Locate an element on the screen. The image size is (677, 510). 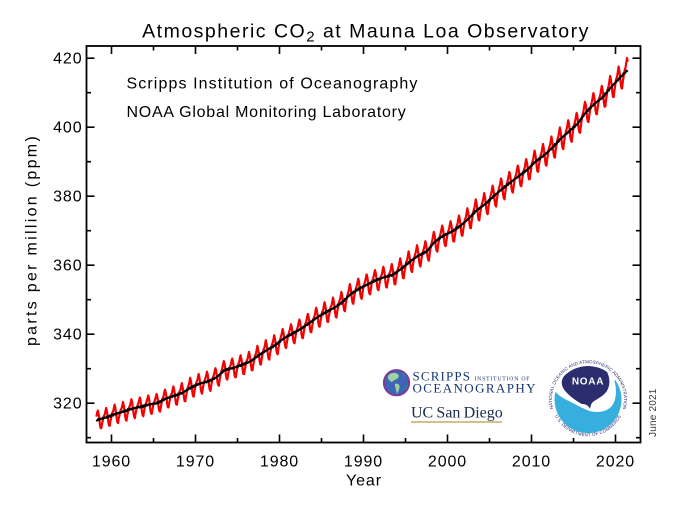
svg-text: parts per million (ppm) is located at coordinates (32, 240).